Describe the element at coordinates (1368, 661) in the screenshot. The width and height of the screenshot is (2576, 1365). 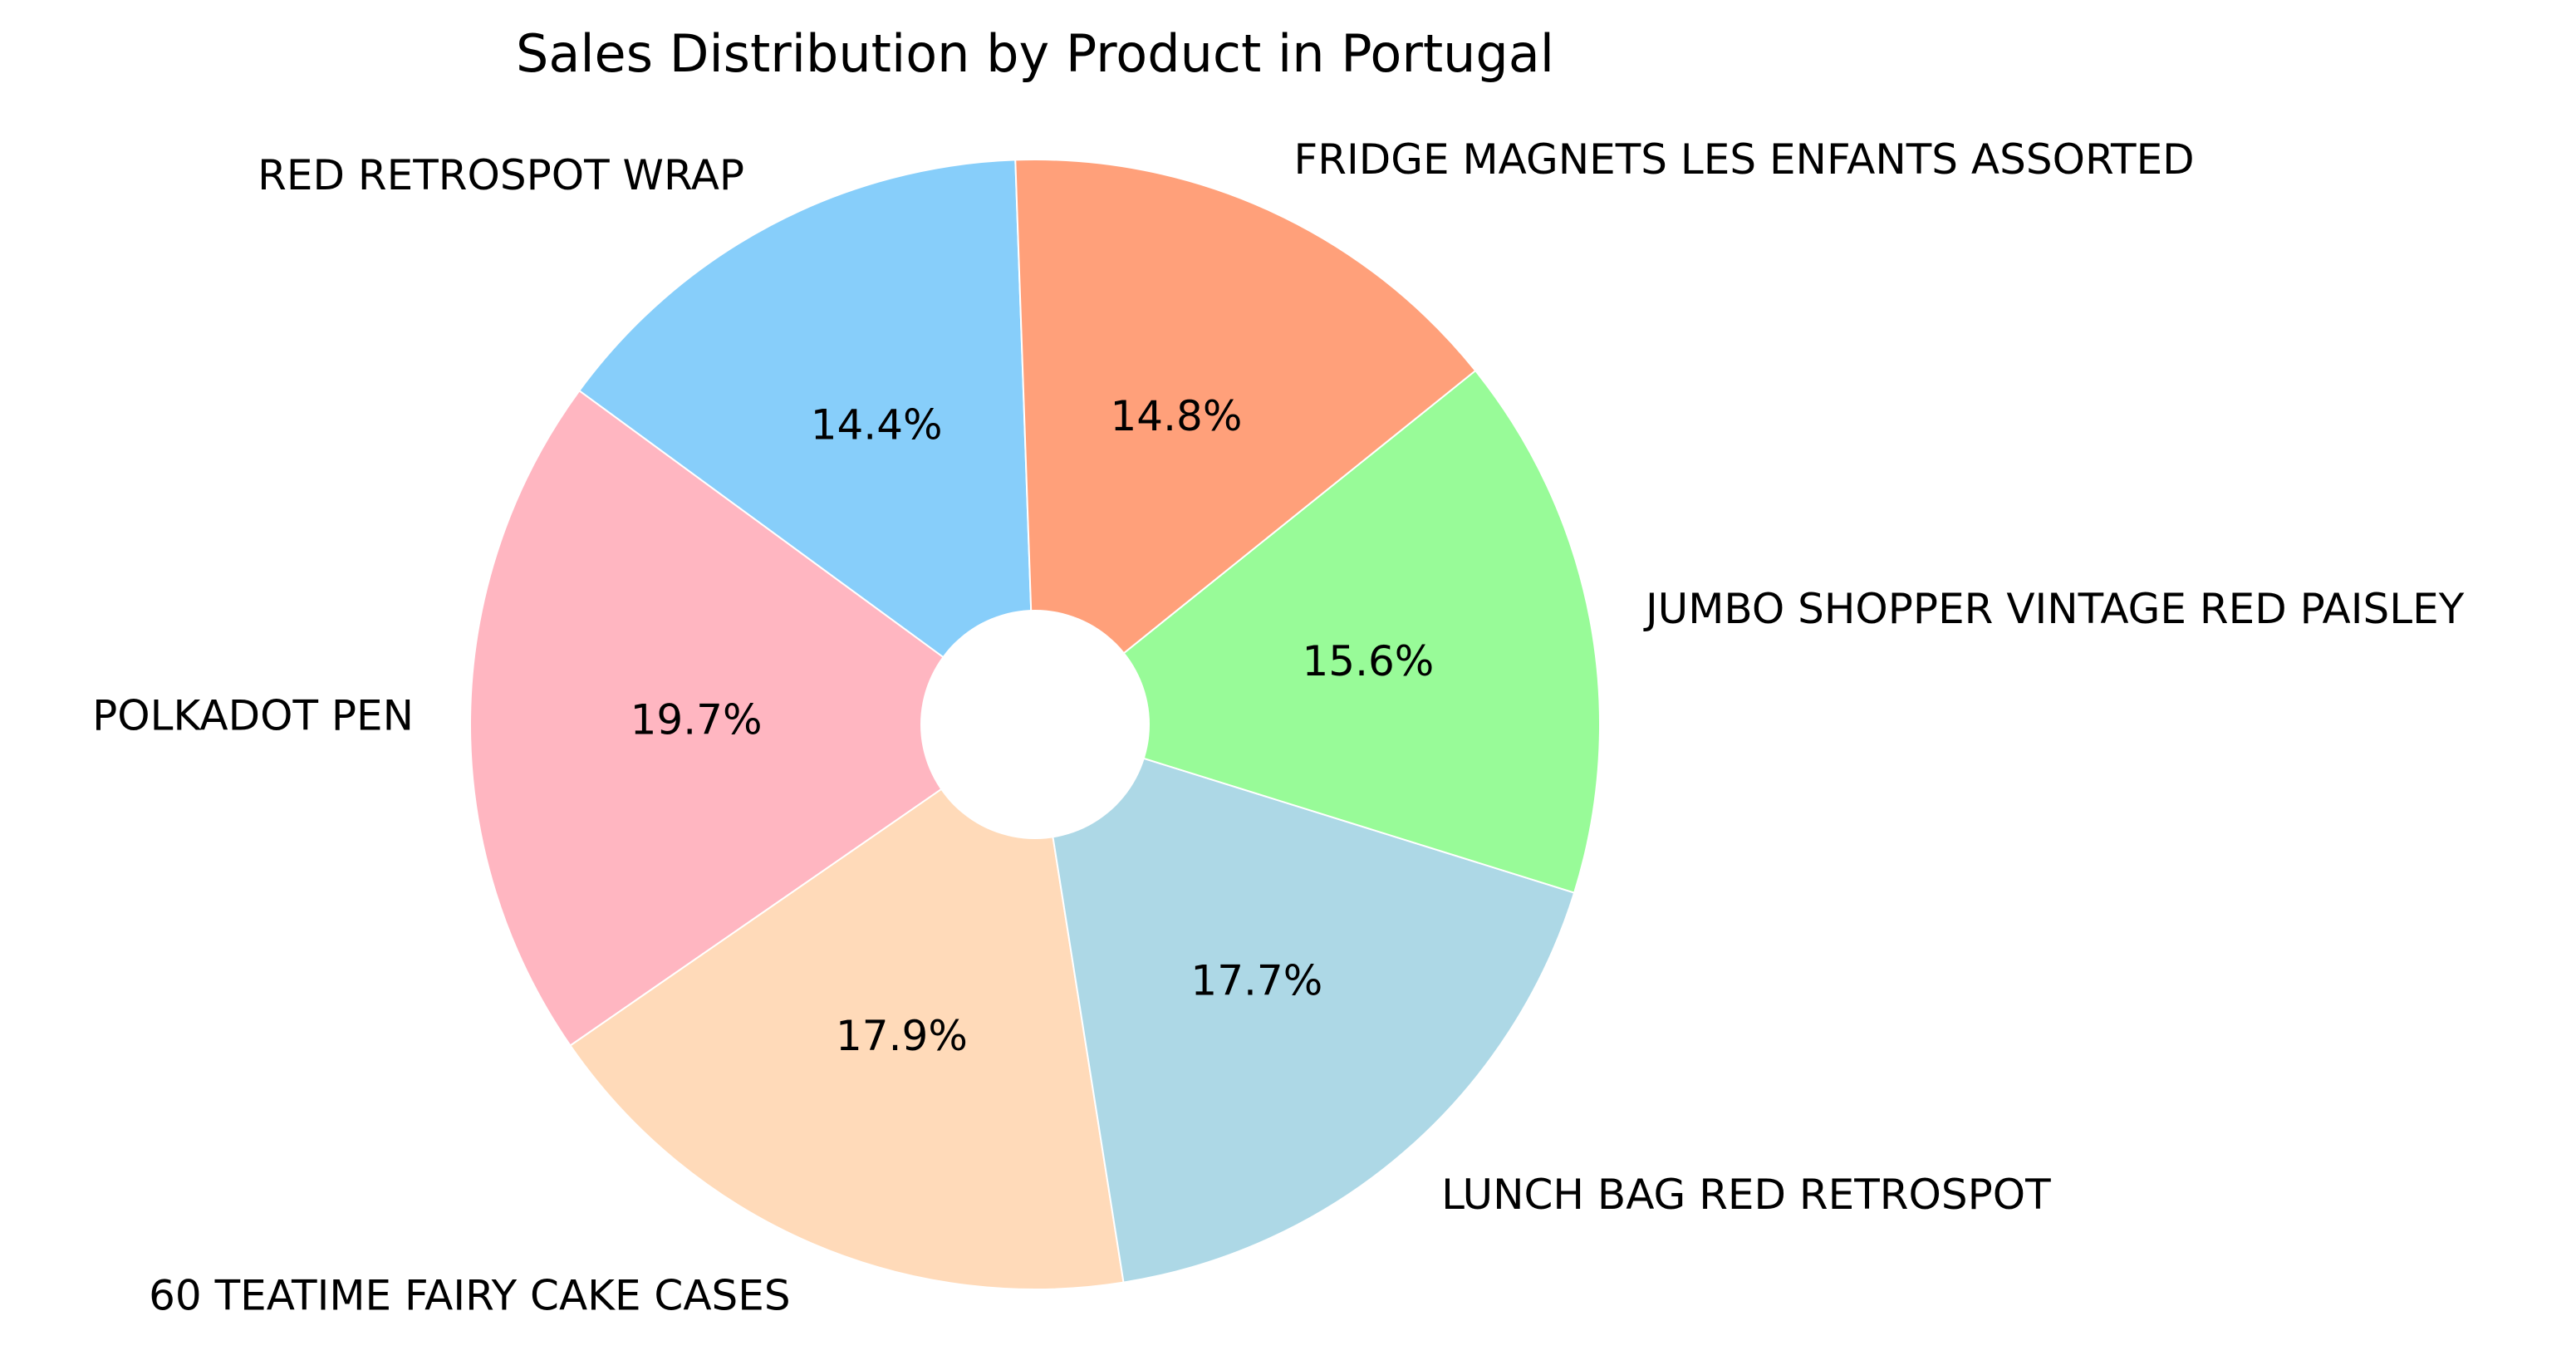
I see `pct-label-jumbo-shopper-vintage-red-paisley: 15.6%` at that location.